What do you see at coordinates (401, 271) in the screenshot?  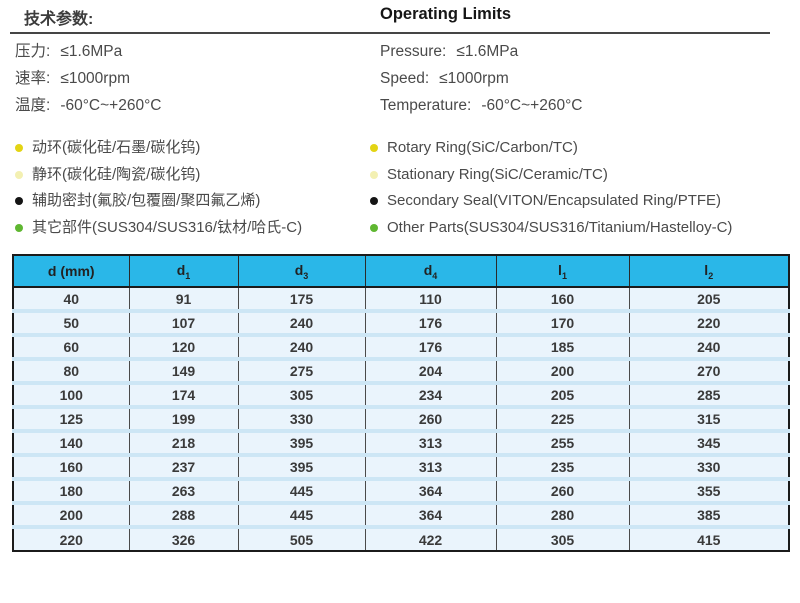 I see `table-header-row: d (mm) d1 d3 d4 l1 l2` at bounding box center [401, 271].